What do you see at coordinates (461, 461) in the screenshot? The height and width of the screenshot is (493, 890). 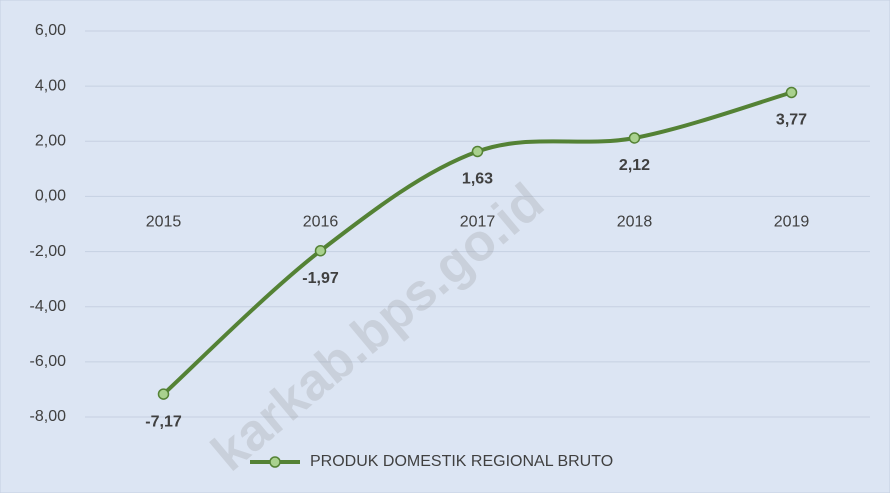 I see `legend-label: PRODUK DOMESTIK REGIONAL BRUTO` at bounding box center [461, 461].